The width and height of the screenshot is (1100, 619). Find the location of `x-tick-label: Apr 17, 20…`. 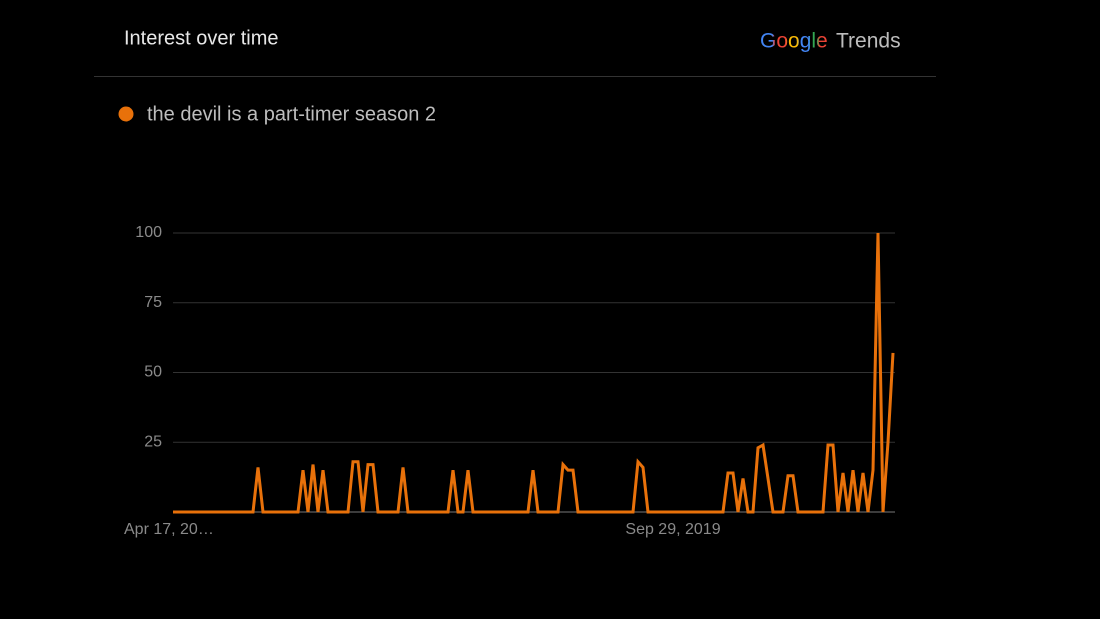

x-tick-label: Apr 17, 20… is located at coordinates (169, 529).